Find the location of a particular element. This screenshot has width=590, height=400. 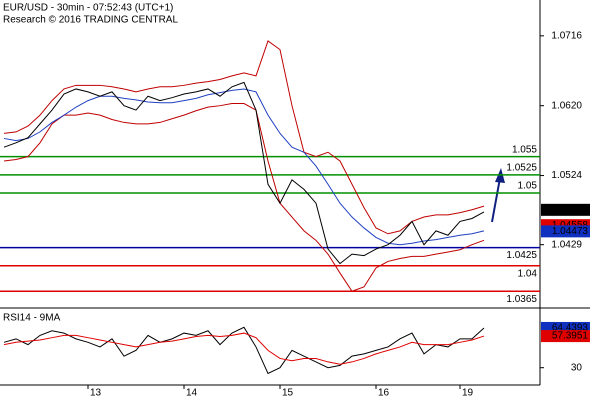

x-tick-label: 14 is located at coordinates (192, 393).